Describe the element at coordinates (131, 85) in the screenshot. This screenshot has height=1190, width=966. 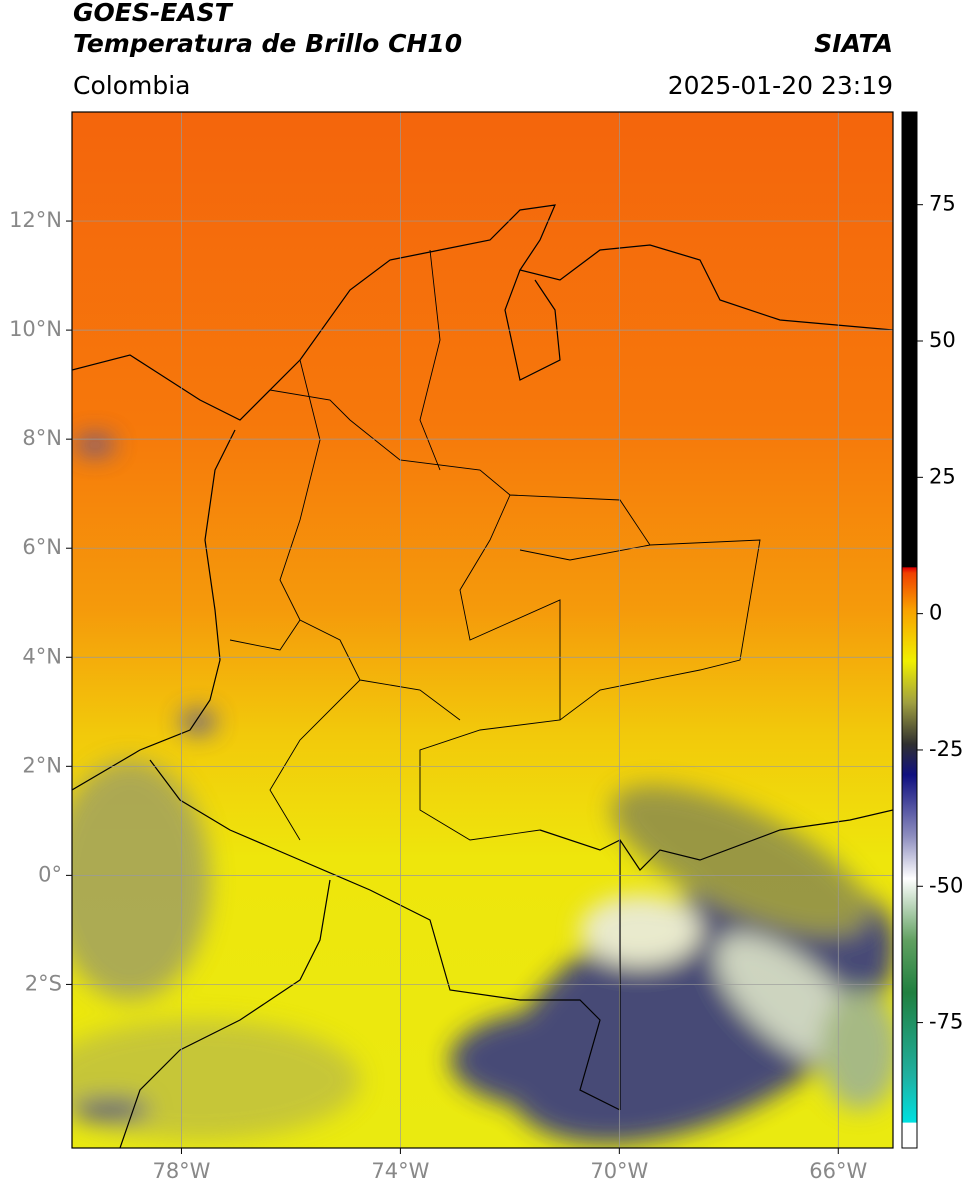
I see `region: Colombia` at that location.